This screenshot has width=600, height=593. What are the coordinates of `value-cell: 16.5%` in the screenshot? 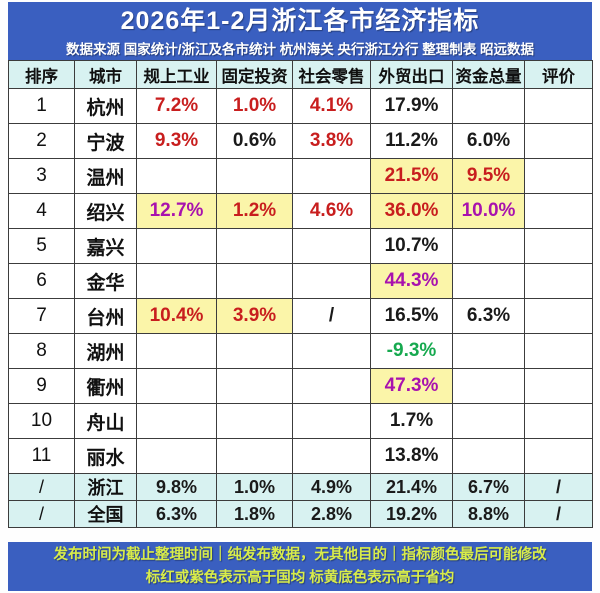 It's located at (411, 316).